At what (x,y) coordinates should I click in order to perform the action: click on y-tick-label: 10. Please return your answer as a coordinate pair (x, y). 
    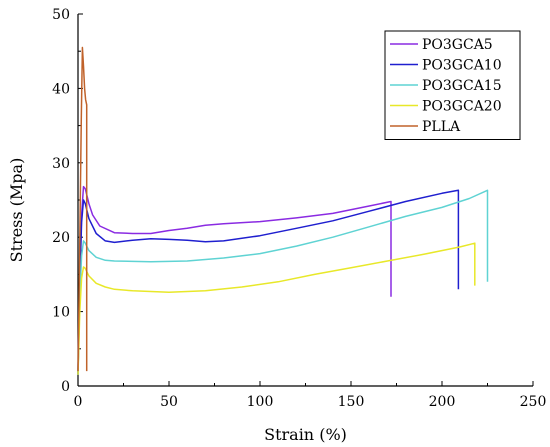
    Looking at the image, I should click on (61, 313).